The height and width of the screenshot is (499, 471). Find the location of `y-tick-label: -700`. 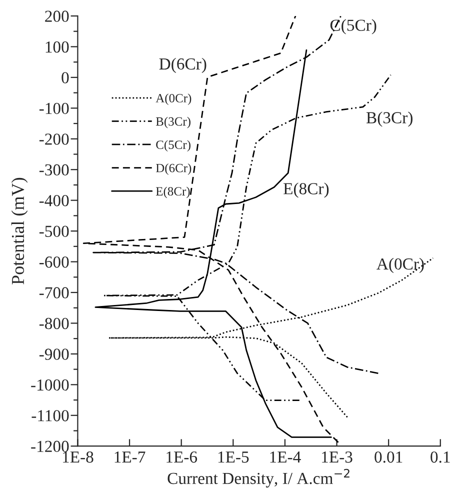

y-tick-label: -700 is located at coordinates (54, 292).